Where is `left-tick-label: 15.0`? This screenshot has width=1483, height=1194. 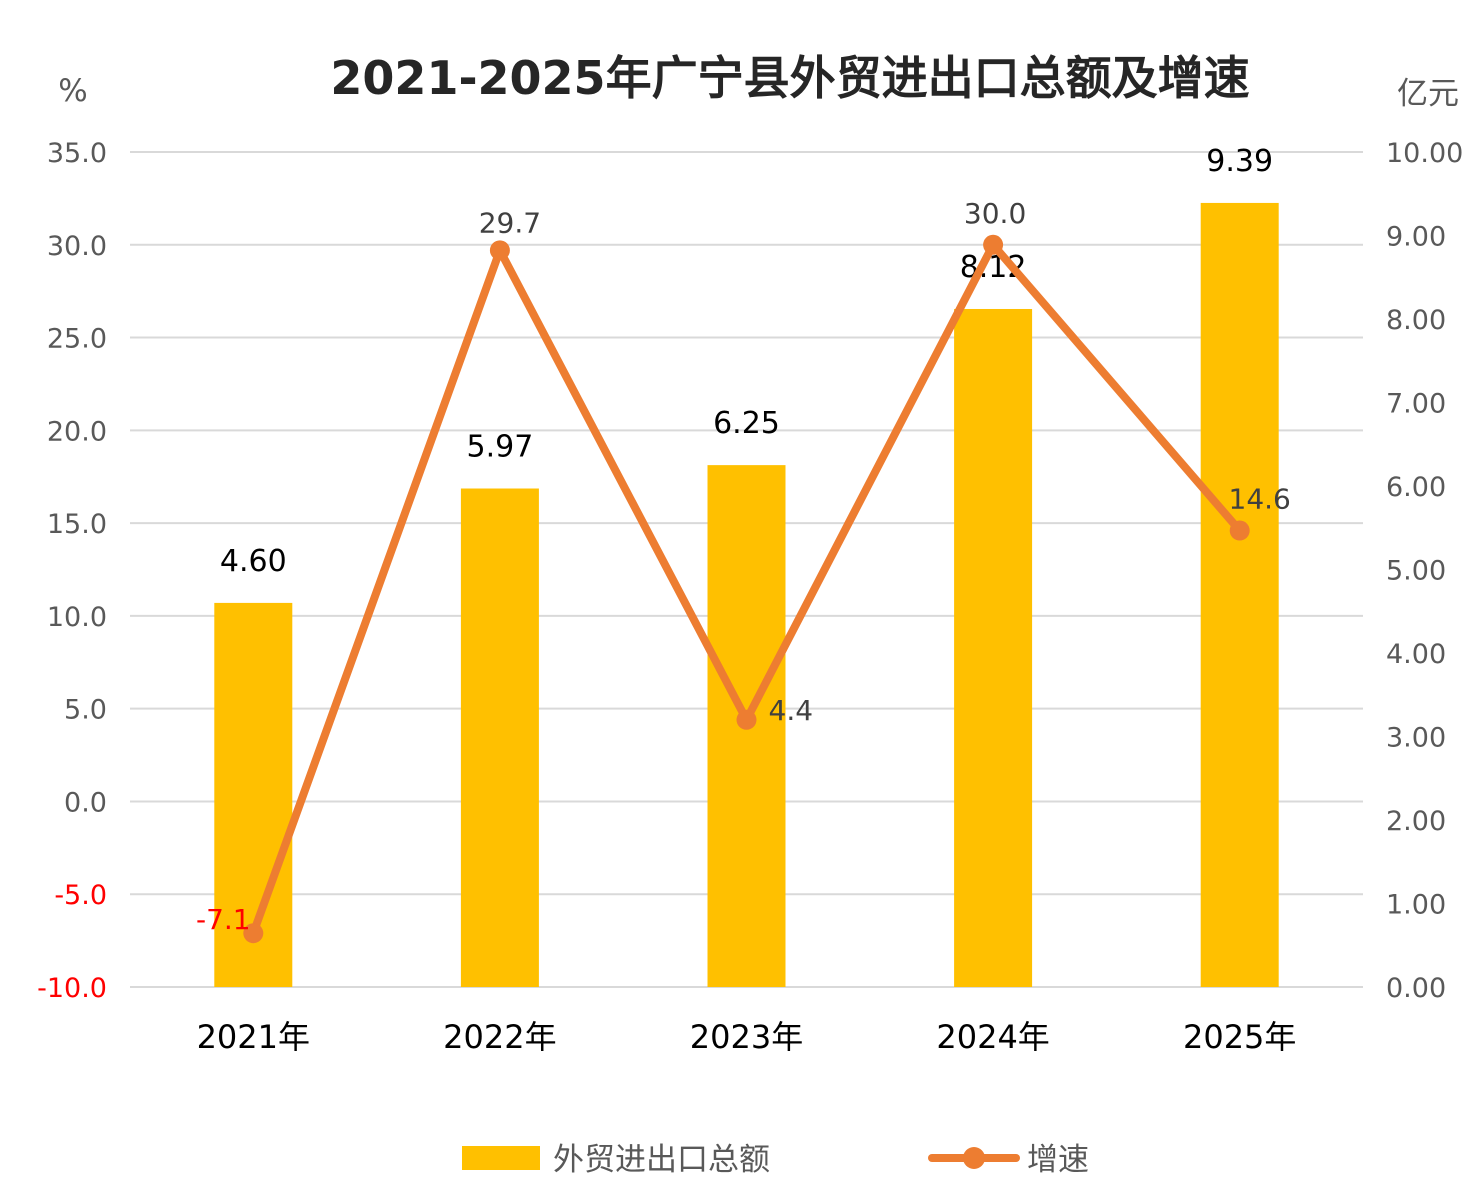 left-tick-label: 15.0 is located at coordinates (77, 524).